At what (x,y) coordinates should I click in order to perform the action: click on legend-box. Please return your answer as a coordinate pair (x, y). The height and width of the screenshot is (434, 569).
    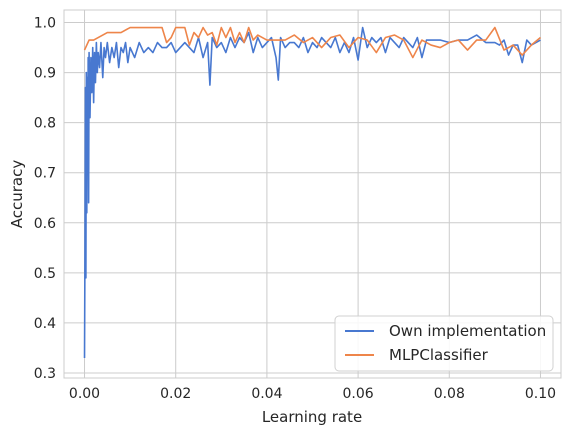
    Looking at the image, I should click on (444, 343).